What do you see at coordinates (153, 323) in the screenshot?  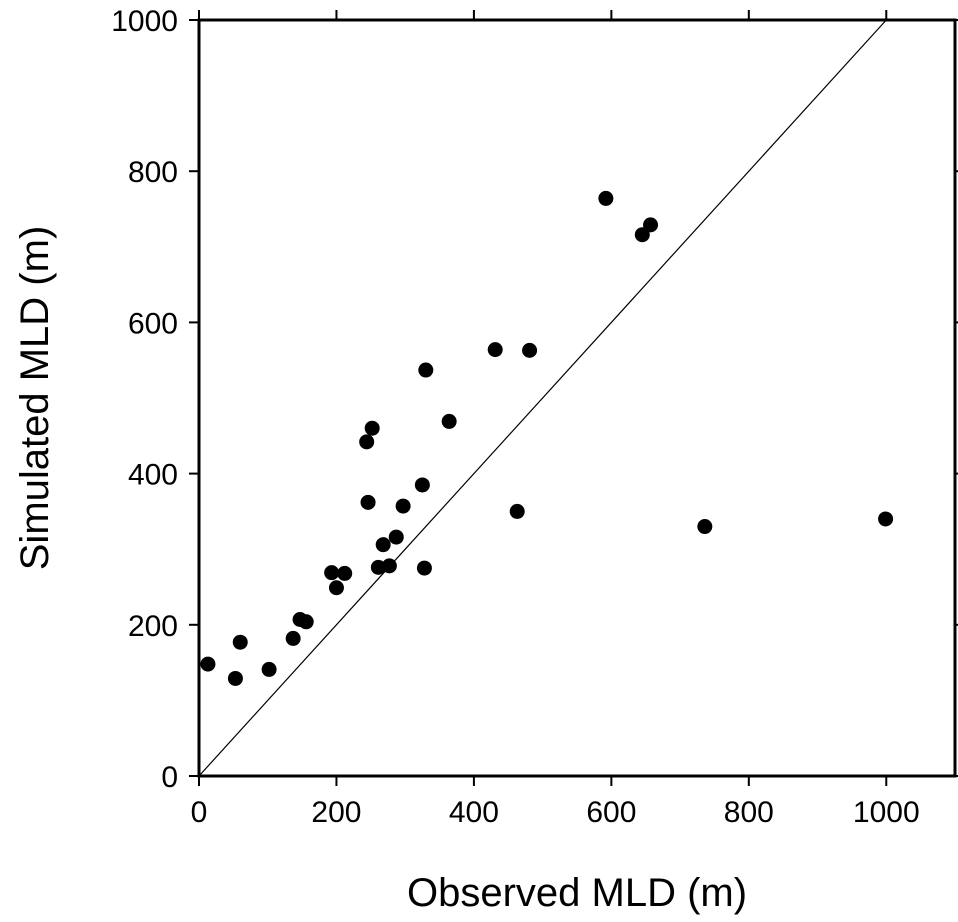 I see `y-tick-label: 600` at bounding box center [153, 323].